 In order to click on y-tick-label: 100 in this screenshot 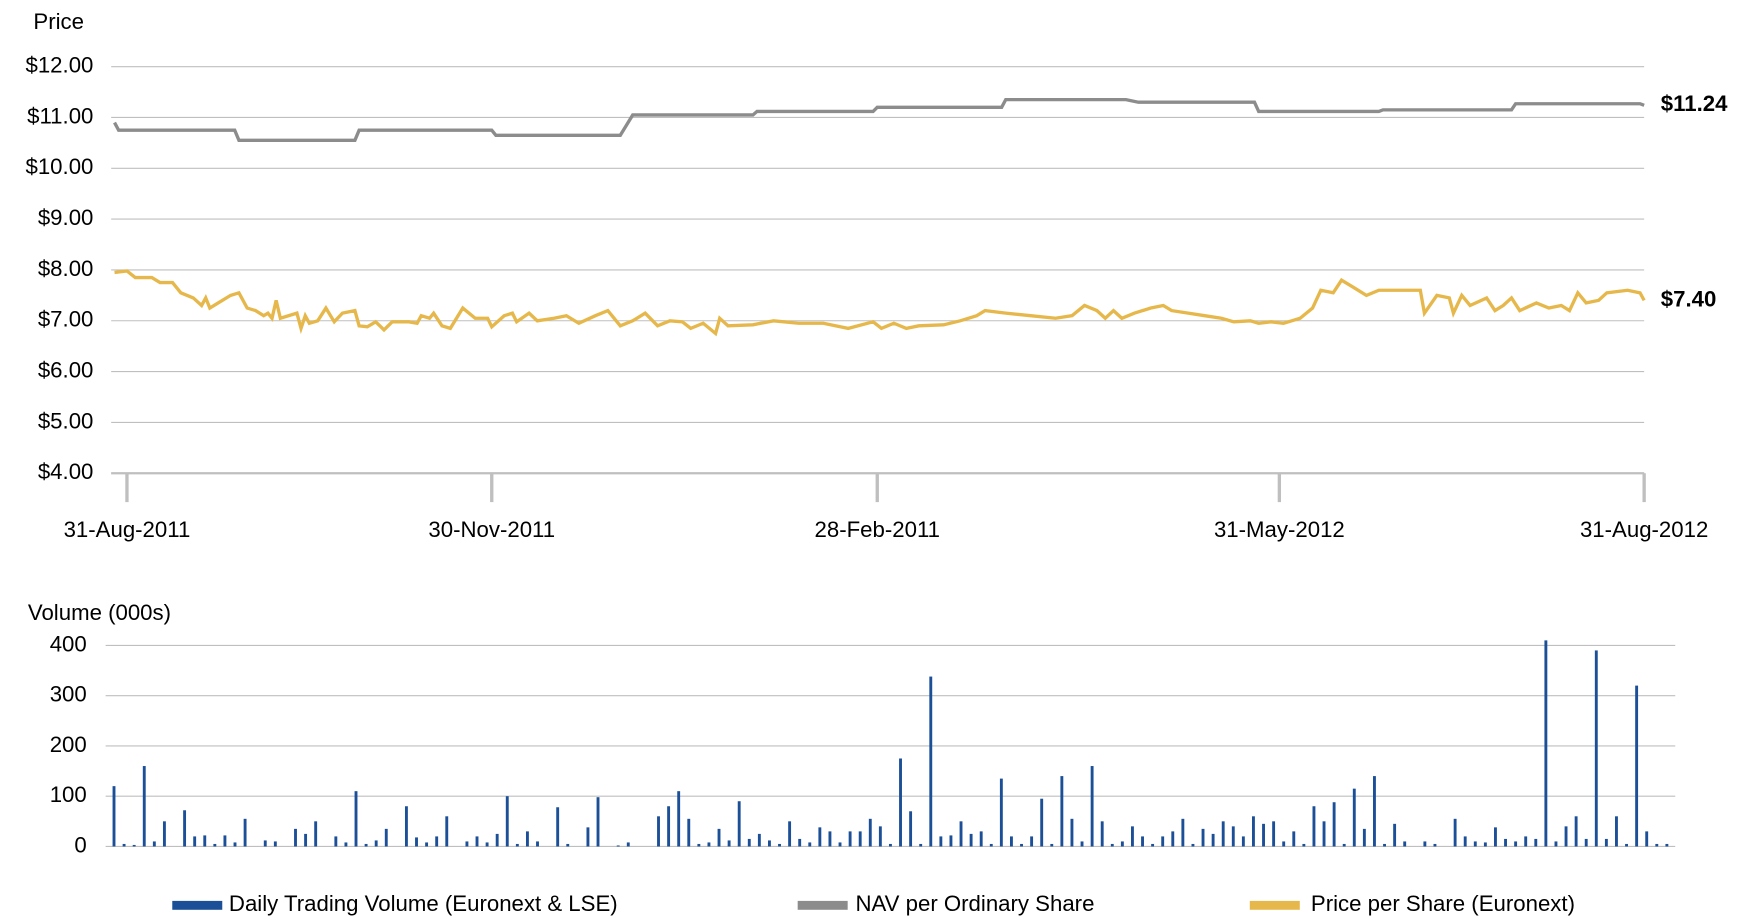, I will do `click(68, 794)`.